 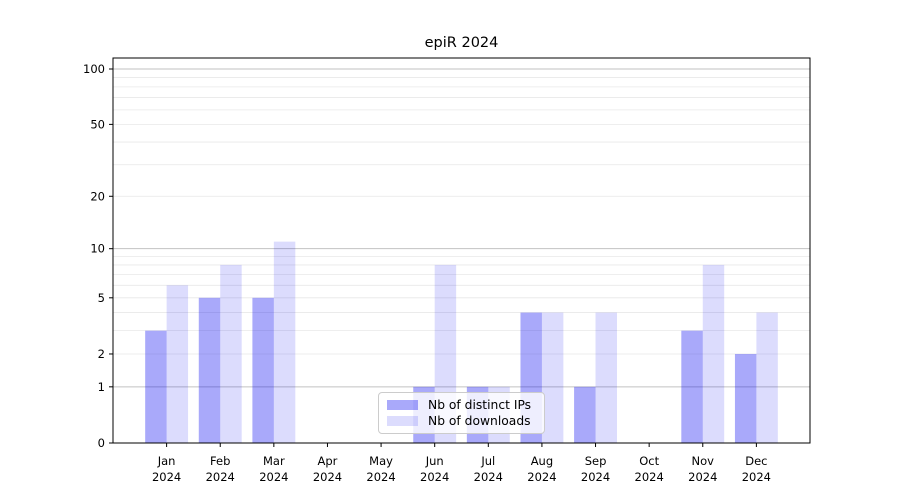 I want to click on bar-downloads-feb, so click(x=231, y=353).